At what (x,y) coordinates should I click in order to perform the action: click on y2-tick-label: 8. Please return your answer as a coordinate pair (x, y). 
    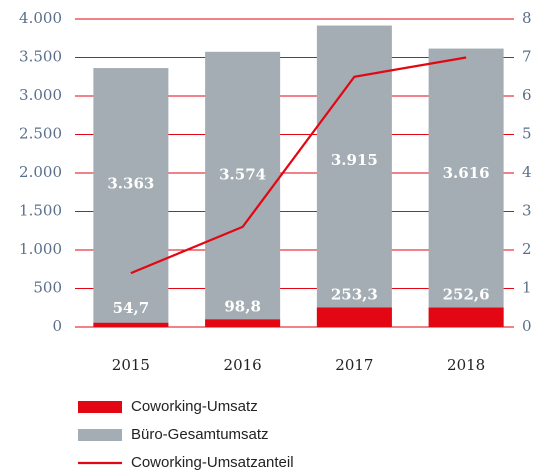
    Looking at the image, I should click on (527, 18).